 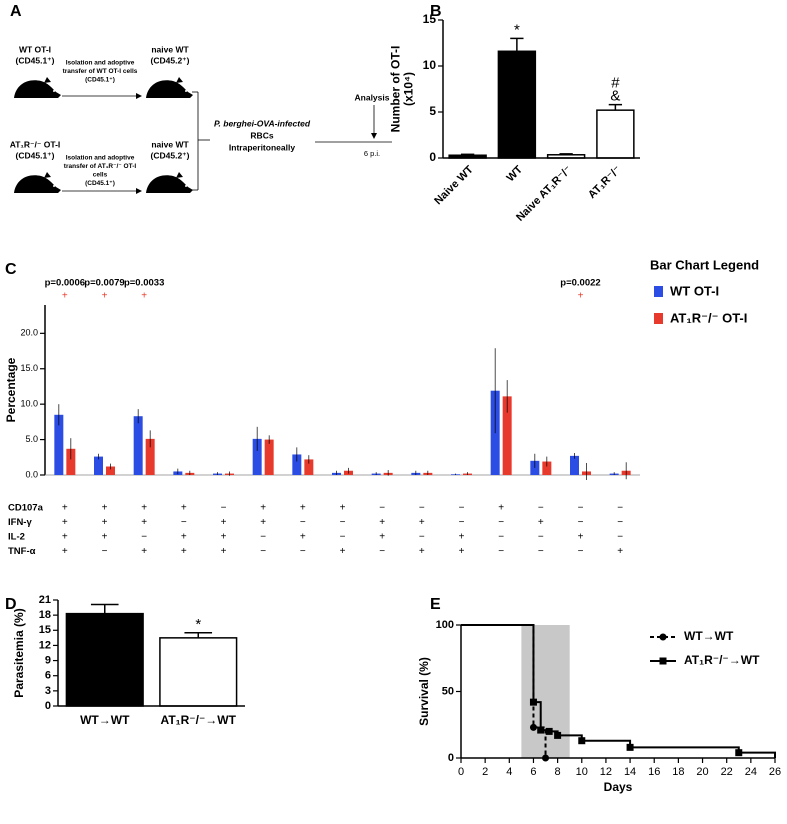 What do you see at coordinates (35, 144) in the screenshot?
I see `donor-label: AT₁R⁻/⁻ OT-I` at bounding box center [35, 144].